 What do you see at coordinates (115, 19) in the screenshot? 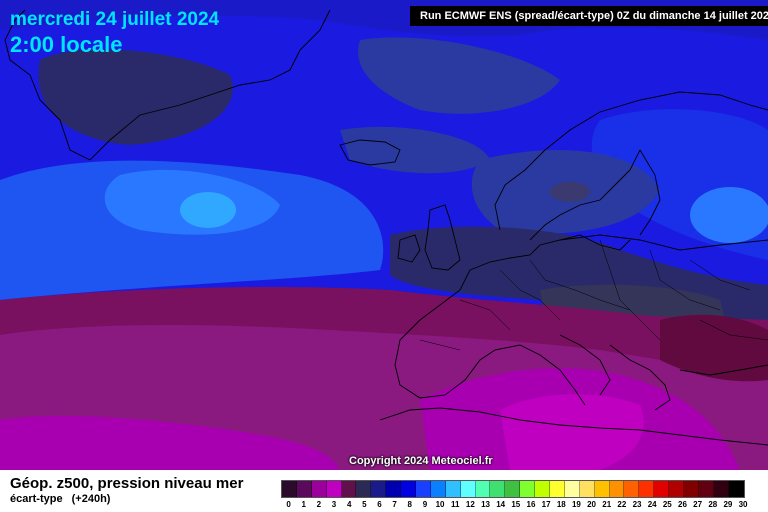
I see `valid-date: mercredi 24 juillet 2024` at bounding box center [115, 19].